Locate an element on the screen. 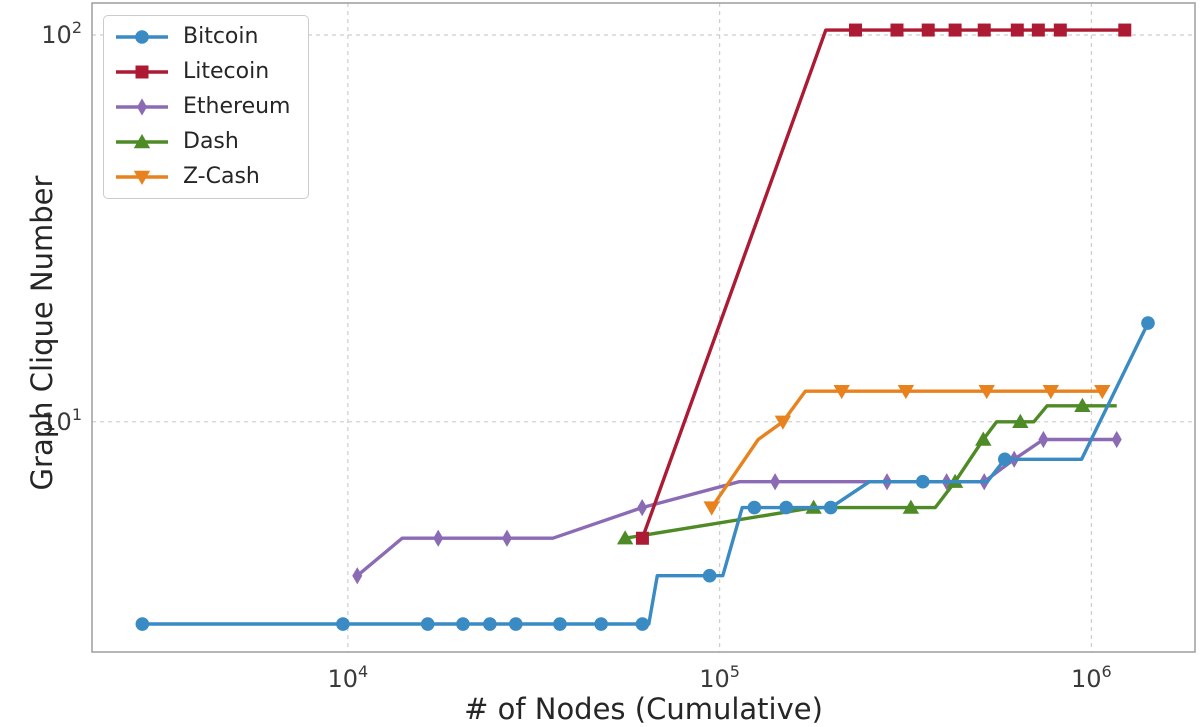 The height and width of the screenshot is (727, 1200). legend-sample-circle-icon is located at coordinates (142, 37).